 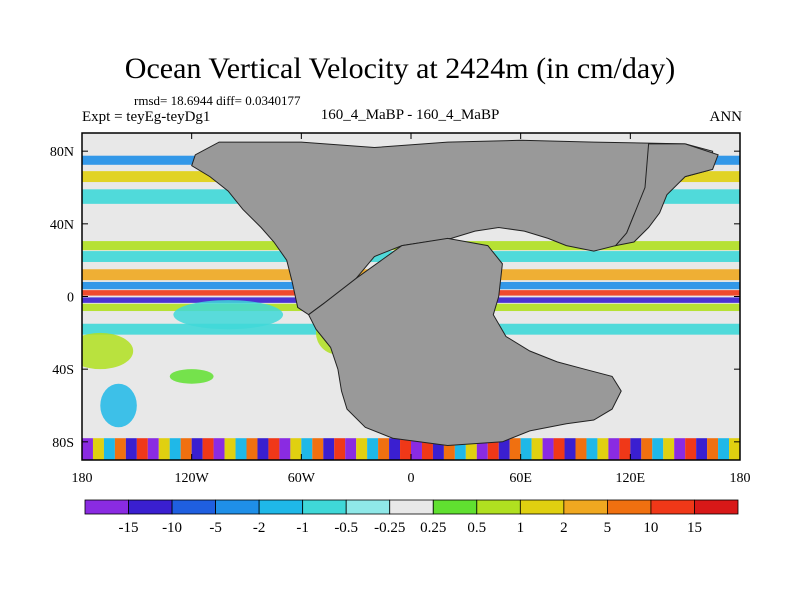 What do you see at coordinates (63, 443) in the screenshot?
I see `y-tick-label: 80S` at bounding box center [63, 443].